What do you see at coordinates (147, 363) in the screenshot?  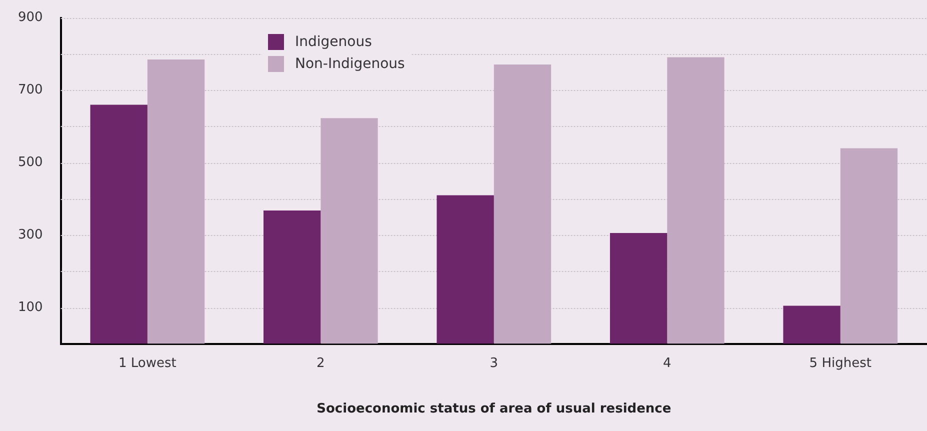 I see `x-tick-label: 1 Lowest` at bounding box center [147, 363].